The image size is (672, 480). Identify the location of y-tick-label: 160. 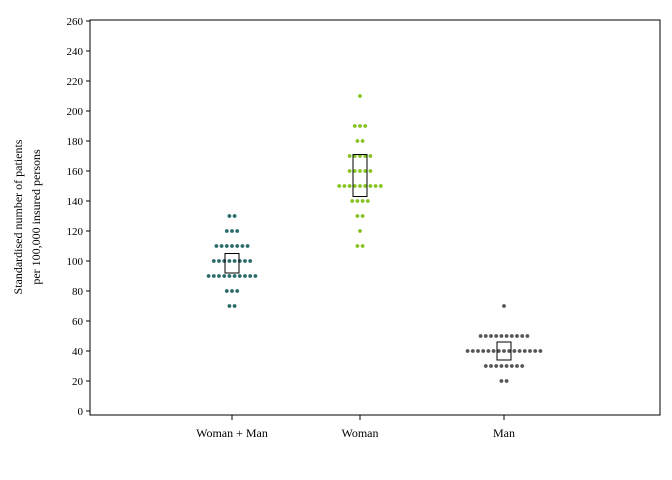
(75, 172).